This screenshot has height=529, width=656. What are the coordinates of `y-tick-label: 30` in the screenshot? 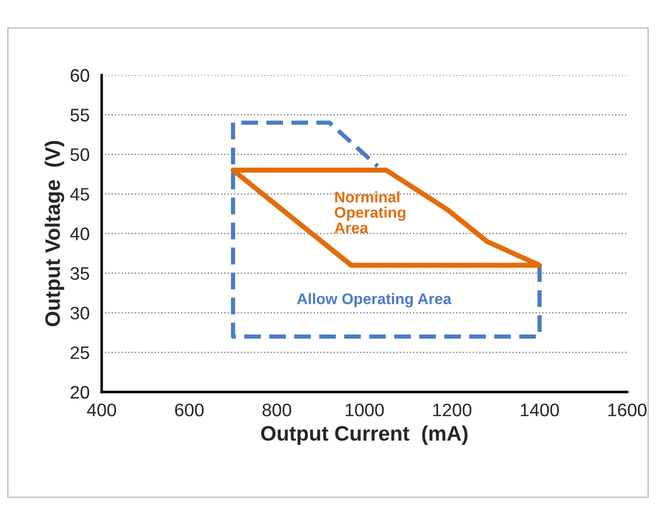 It's located at (80, 313).